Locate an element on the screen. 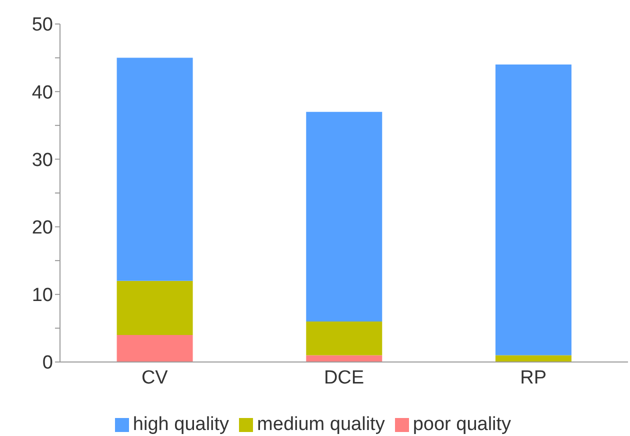 This screenshot has height=436, width=630. legend-label: high quality is located at coordinates (181, 424).